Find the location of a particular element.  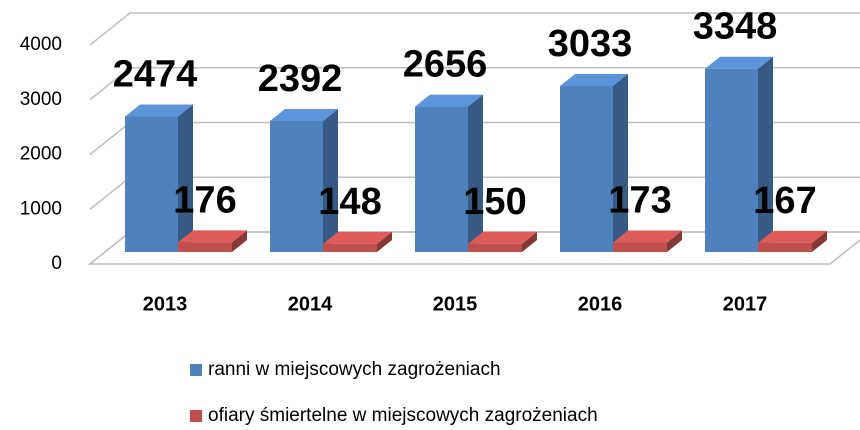

data-label: 3348 is located at coordinates (735, 27).